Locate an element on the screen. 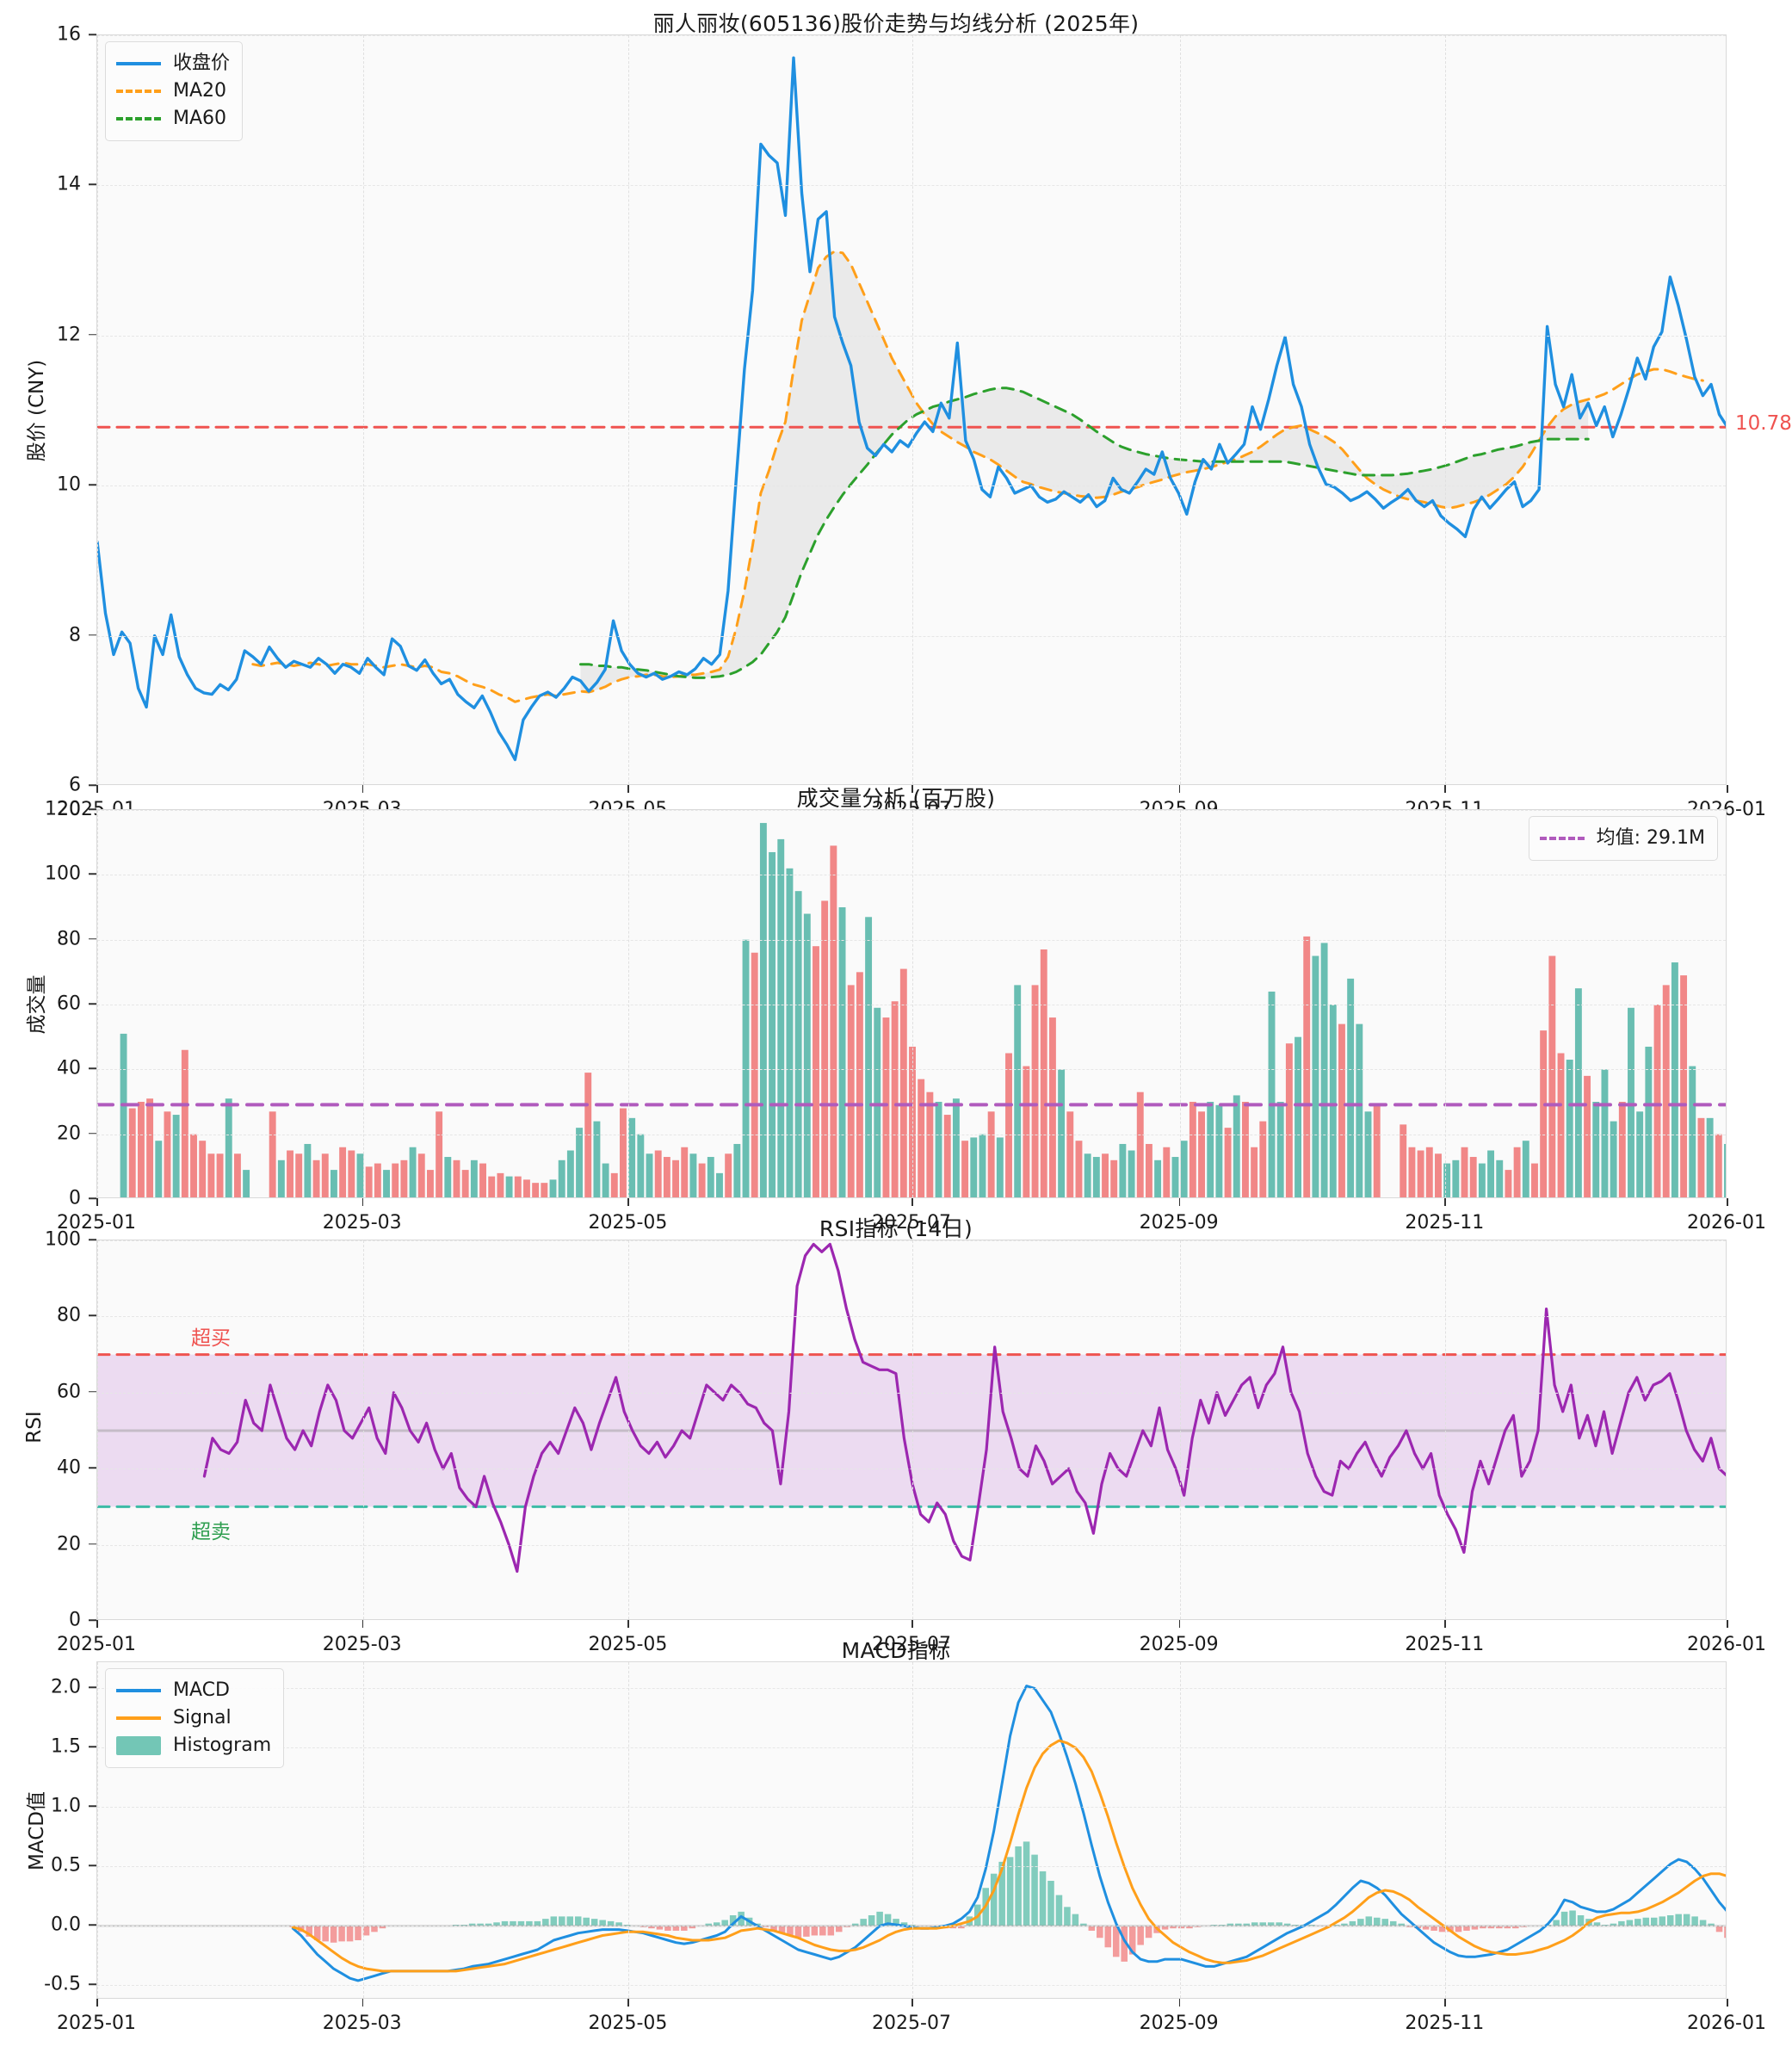 The height and width of the screenshot is (2053, 1792). volume-panel-title: 成交量分析 (百万股) is located at coordinates (896, 798).